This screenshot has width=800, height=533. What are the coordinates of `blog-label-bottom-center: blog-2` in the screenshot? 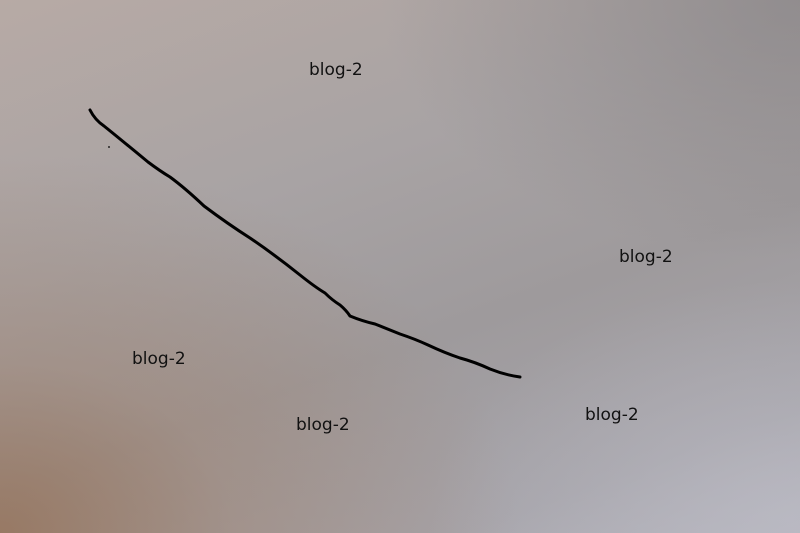 It's located at (323, 425).